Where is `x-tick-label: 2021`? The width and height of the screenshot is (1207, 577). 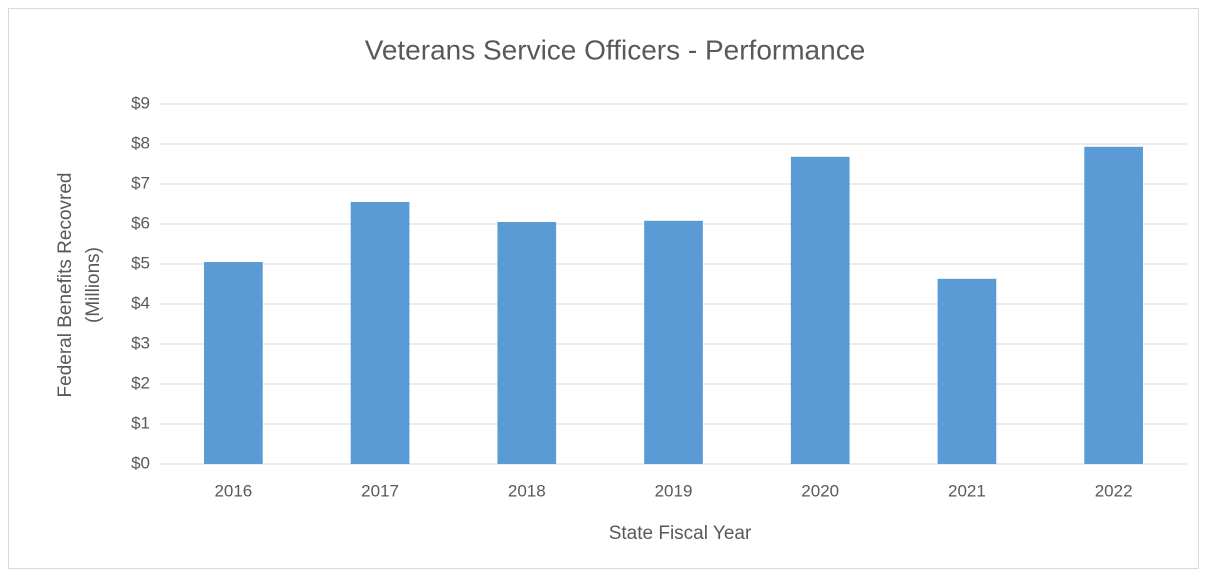 x-tick-label: 2021 is located at coordinates (967, 490).